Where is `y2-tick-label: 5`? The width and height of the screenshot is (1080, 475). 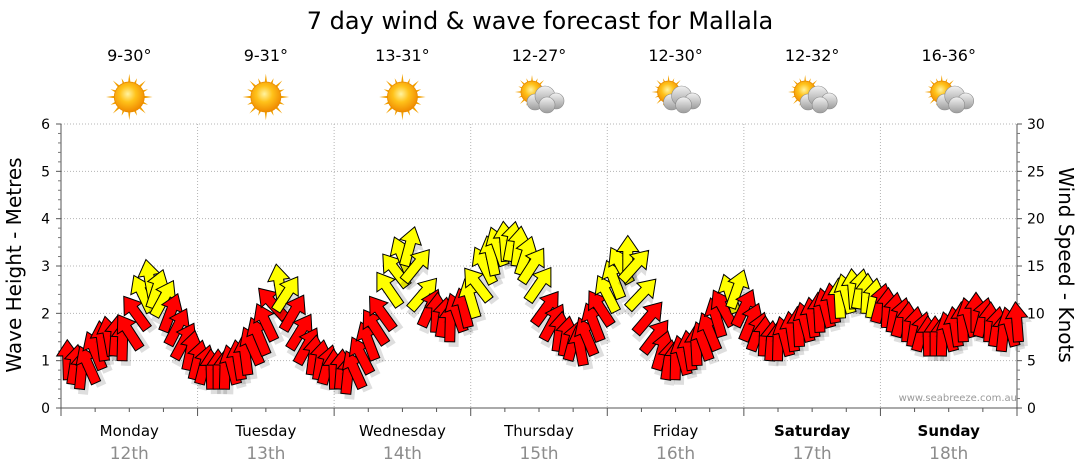
y2-tick-label: 5 is located at coordinates (1031, 362).